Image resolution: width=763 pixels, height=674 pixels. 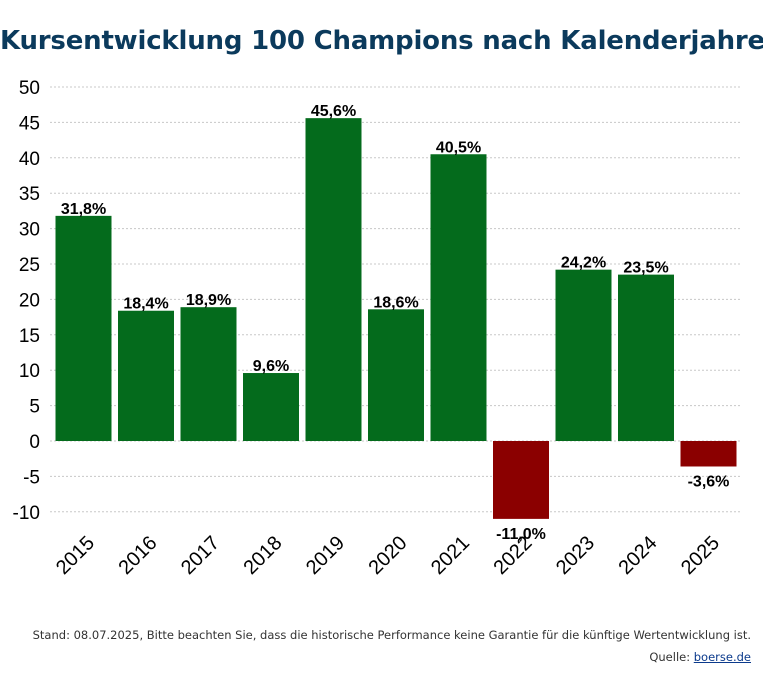 I want to click on data-label: 18,9%, so click(x=208, y=300).